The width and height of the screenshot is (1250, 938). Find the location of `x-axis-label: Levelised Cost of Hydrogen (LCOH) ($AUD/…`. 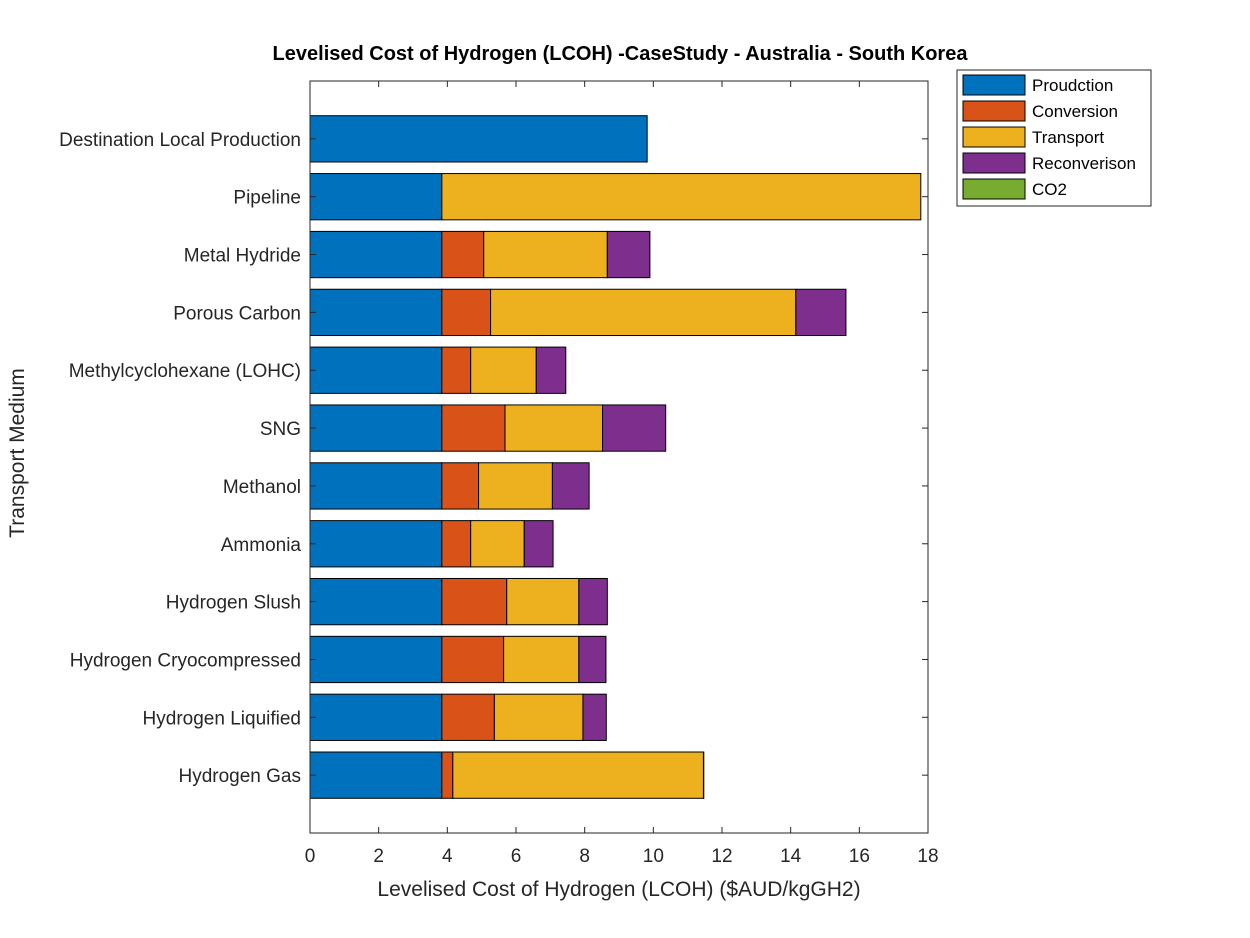

x-axis-label: Levelised Cost of Hydrogen (LCOH) ($AUD/… is located at coordinates (618, 889).